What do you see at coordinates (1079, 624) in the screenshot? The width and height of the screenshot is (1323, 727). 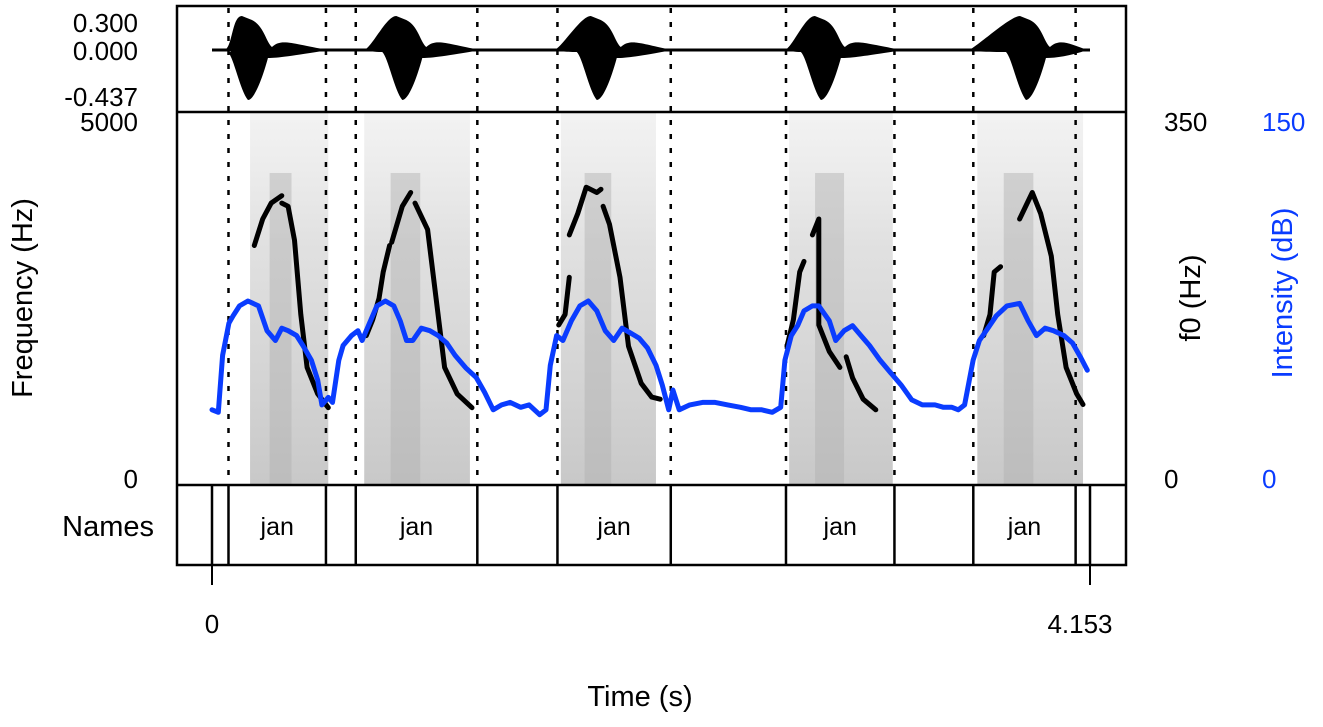 I see `x-tick-label-end: 4.153` at bounding box center [1079, 624].